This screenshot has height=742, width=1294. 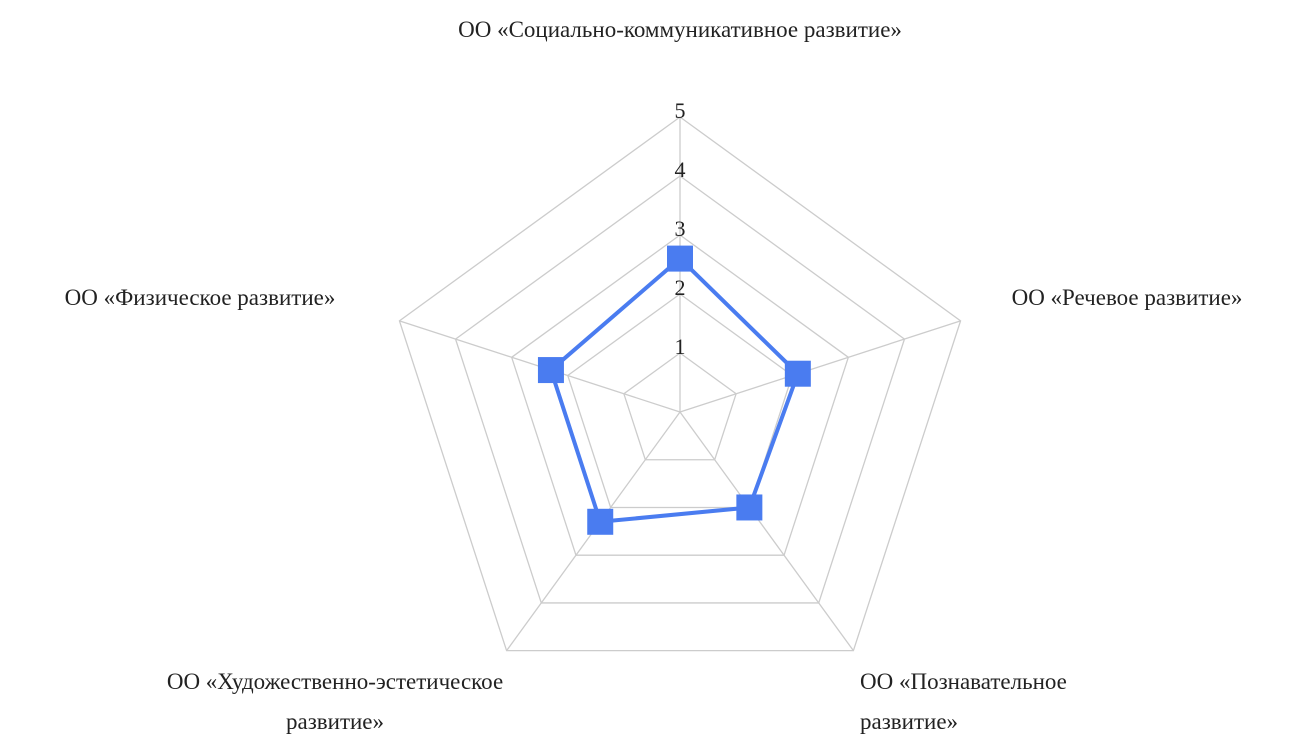 What do you see at coordinates (680, 346) in the screenshot?
I see `r-tick-label: 1` at bounding box center [680, 346].